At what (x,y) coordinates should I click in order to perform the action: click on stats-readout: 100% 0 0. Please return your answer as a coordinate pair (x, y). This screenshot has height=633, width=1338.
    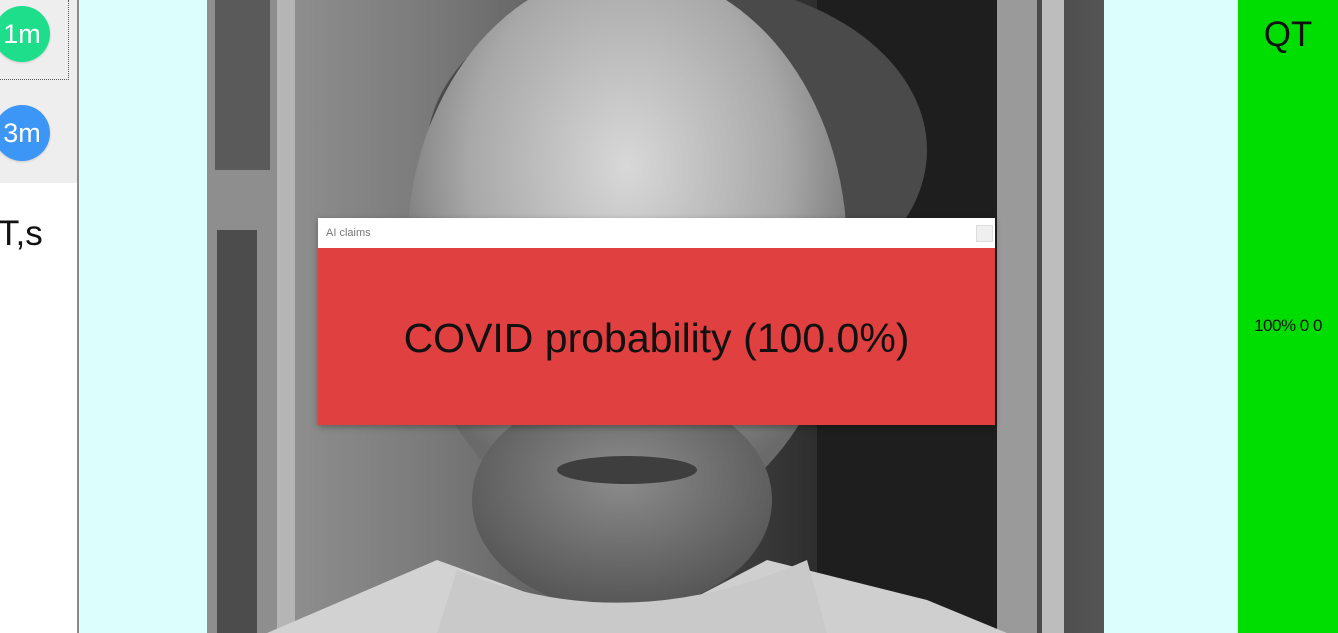
    Looking at the image, I should click on (1288, 325).